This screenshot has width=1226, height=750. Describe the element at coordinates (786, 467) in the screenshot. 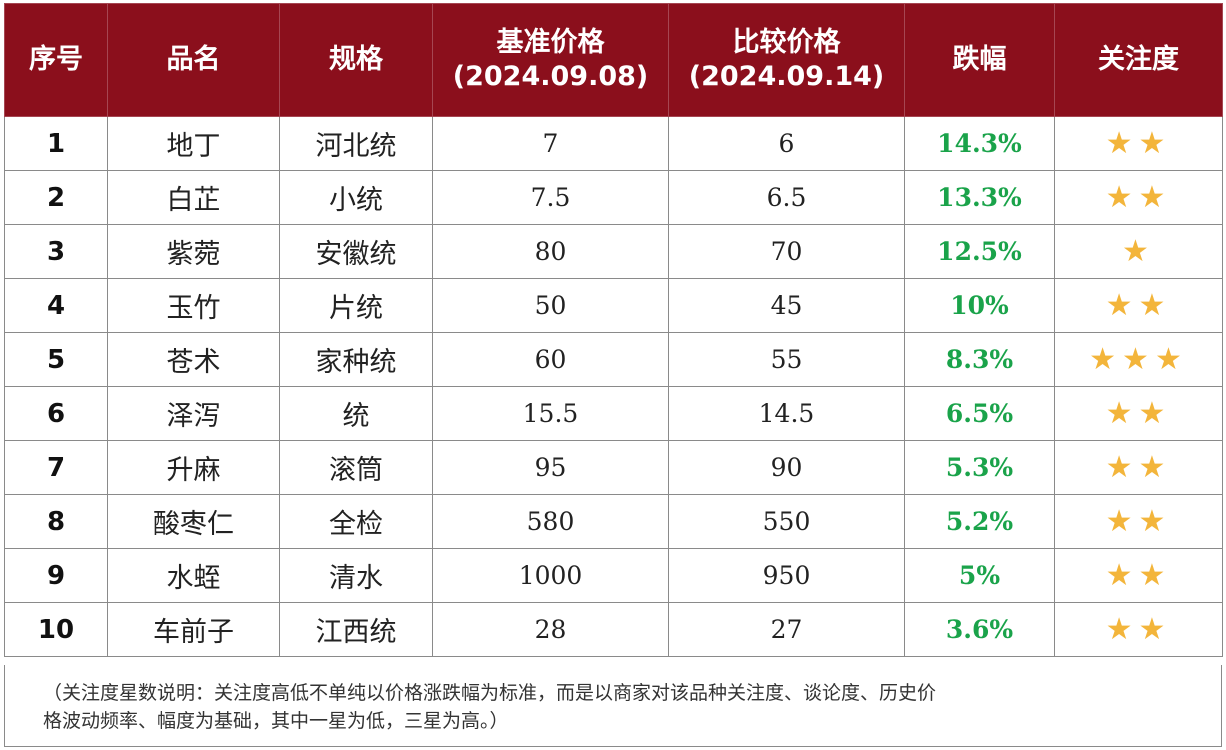

I see `row-compare-price: 90` at that location.